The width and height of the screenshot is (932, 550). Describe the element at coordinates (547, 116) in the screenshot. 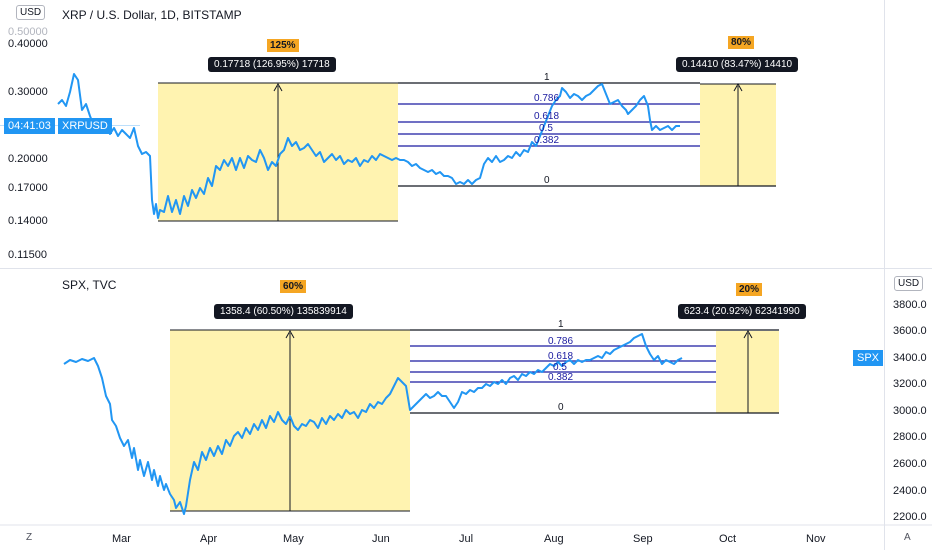

I see `xrp-fib-label-0618: 0.618` at that location.